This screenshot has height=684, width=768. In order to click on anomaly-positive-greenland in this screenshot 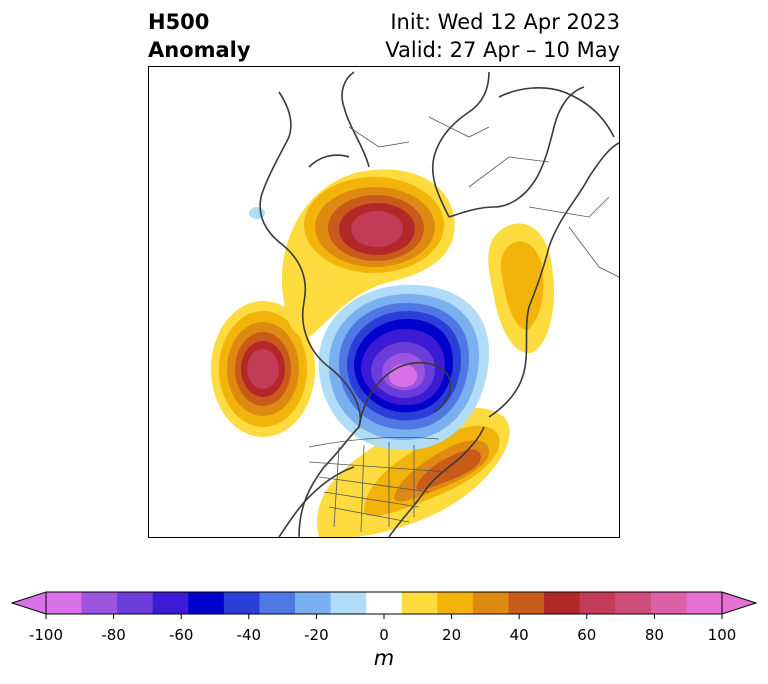, I will do `click(521, 288)`.